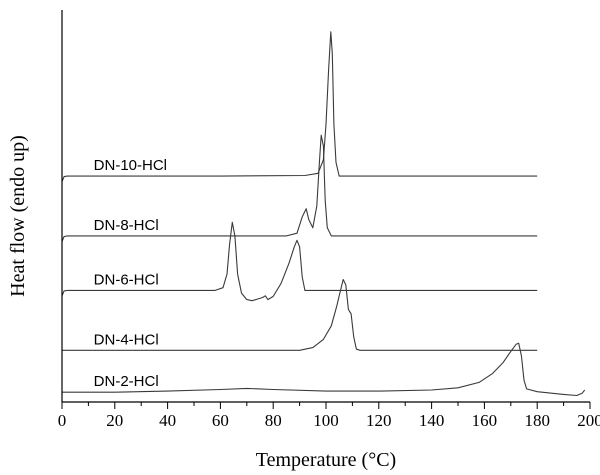 The width and height of the screenshot is (600, 475). I want to click on series-label: DN-10-HCl, so click(130, 165).